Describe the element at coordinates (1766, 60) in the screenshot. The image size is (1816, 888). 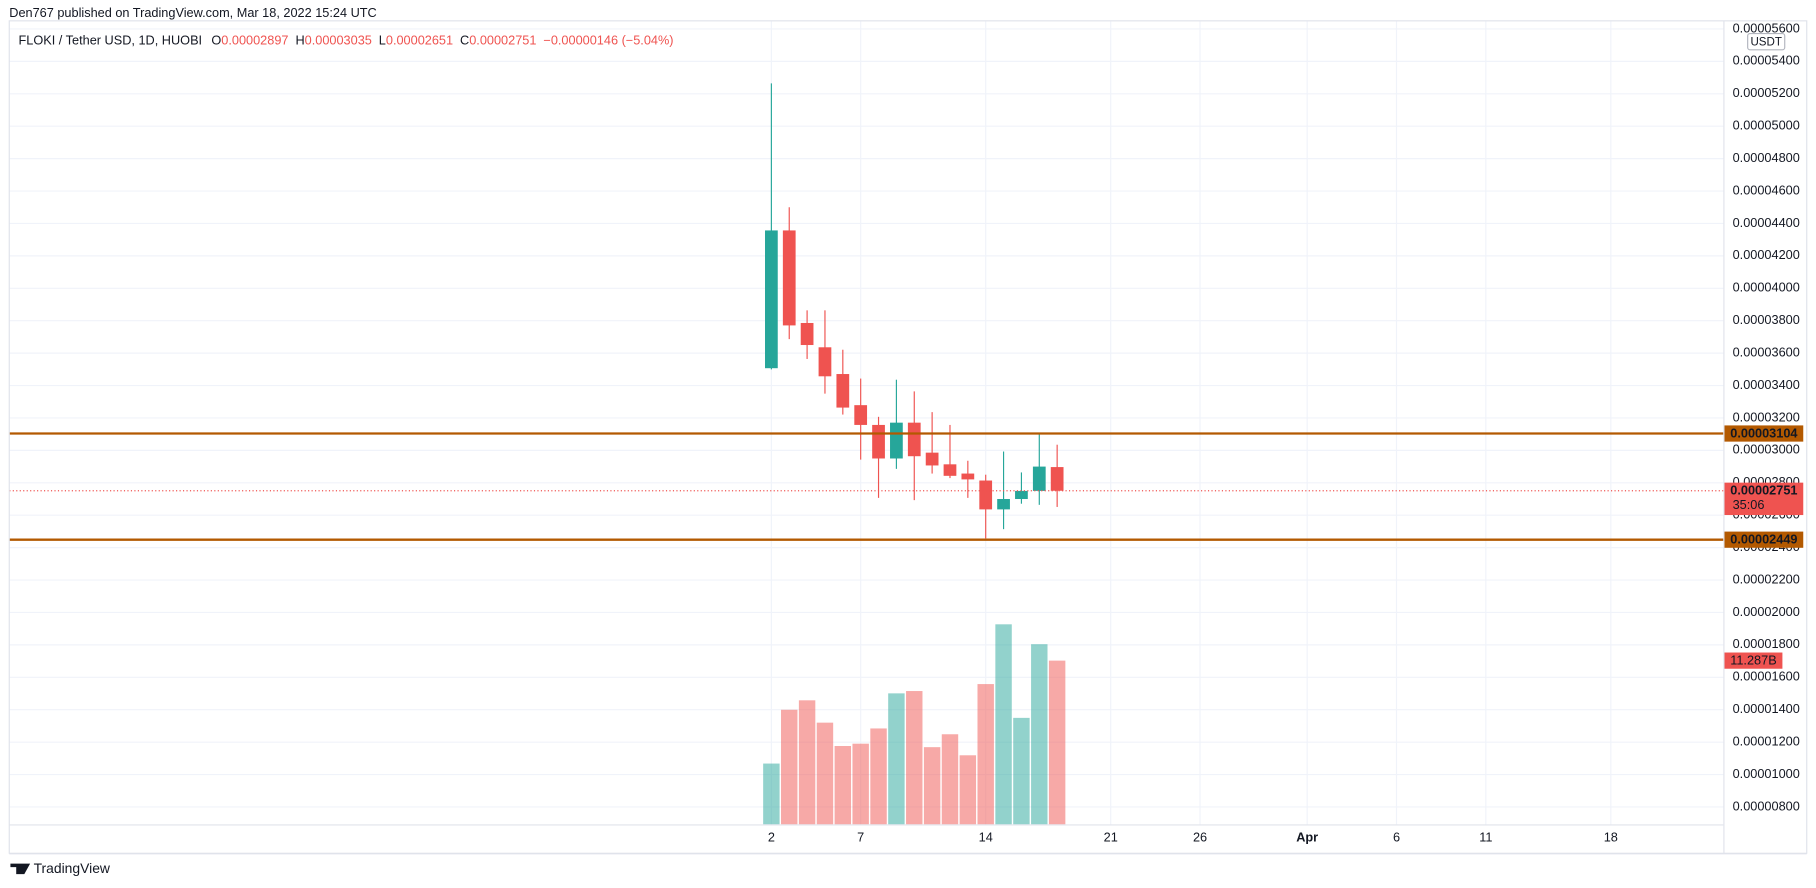
I see `y-tick-label: 0.00005400` at that location.